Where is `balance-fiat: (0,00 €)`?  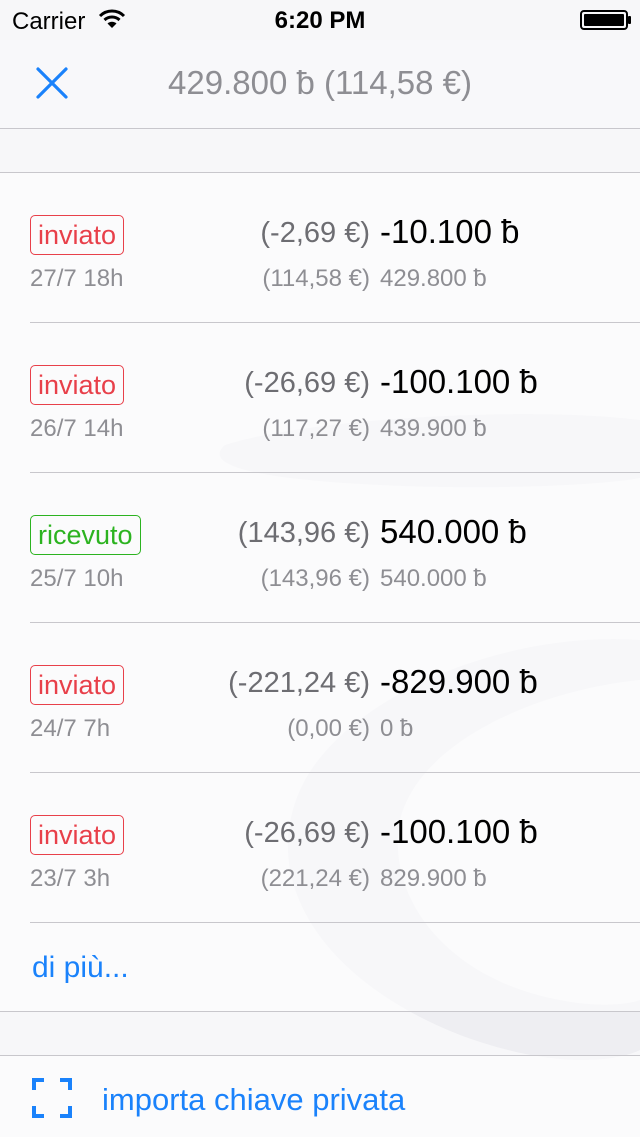
balance-fiat: (0,00 €) is located at coordinates (328, 728).